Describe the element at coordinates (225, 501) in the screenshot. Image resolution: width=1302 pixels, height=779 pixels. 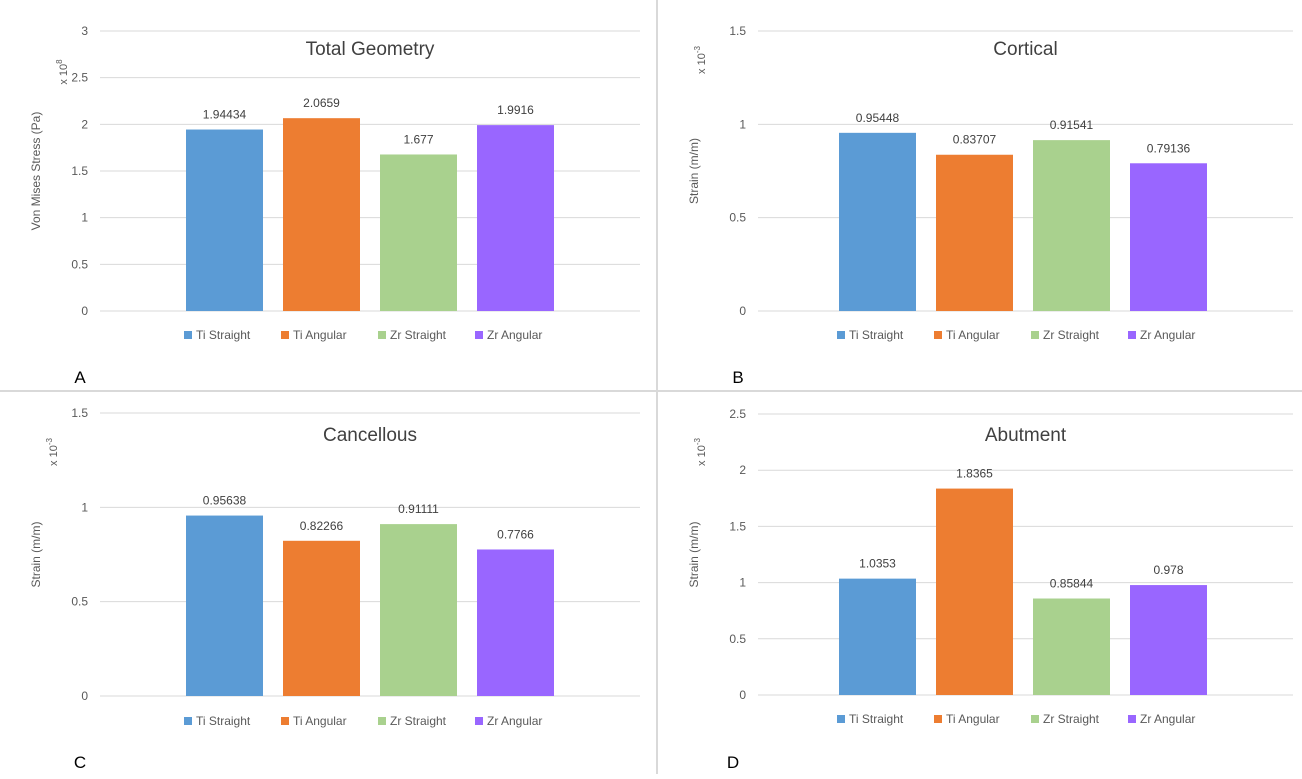
I see `data-label: 0.95638` at that location.